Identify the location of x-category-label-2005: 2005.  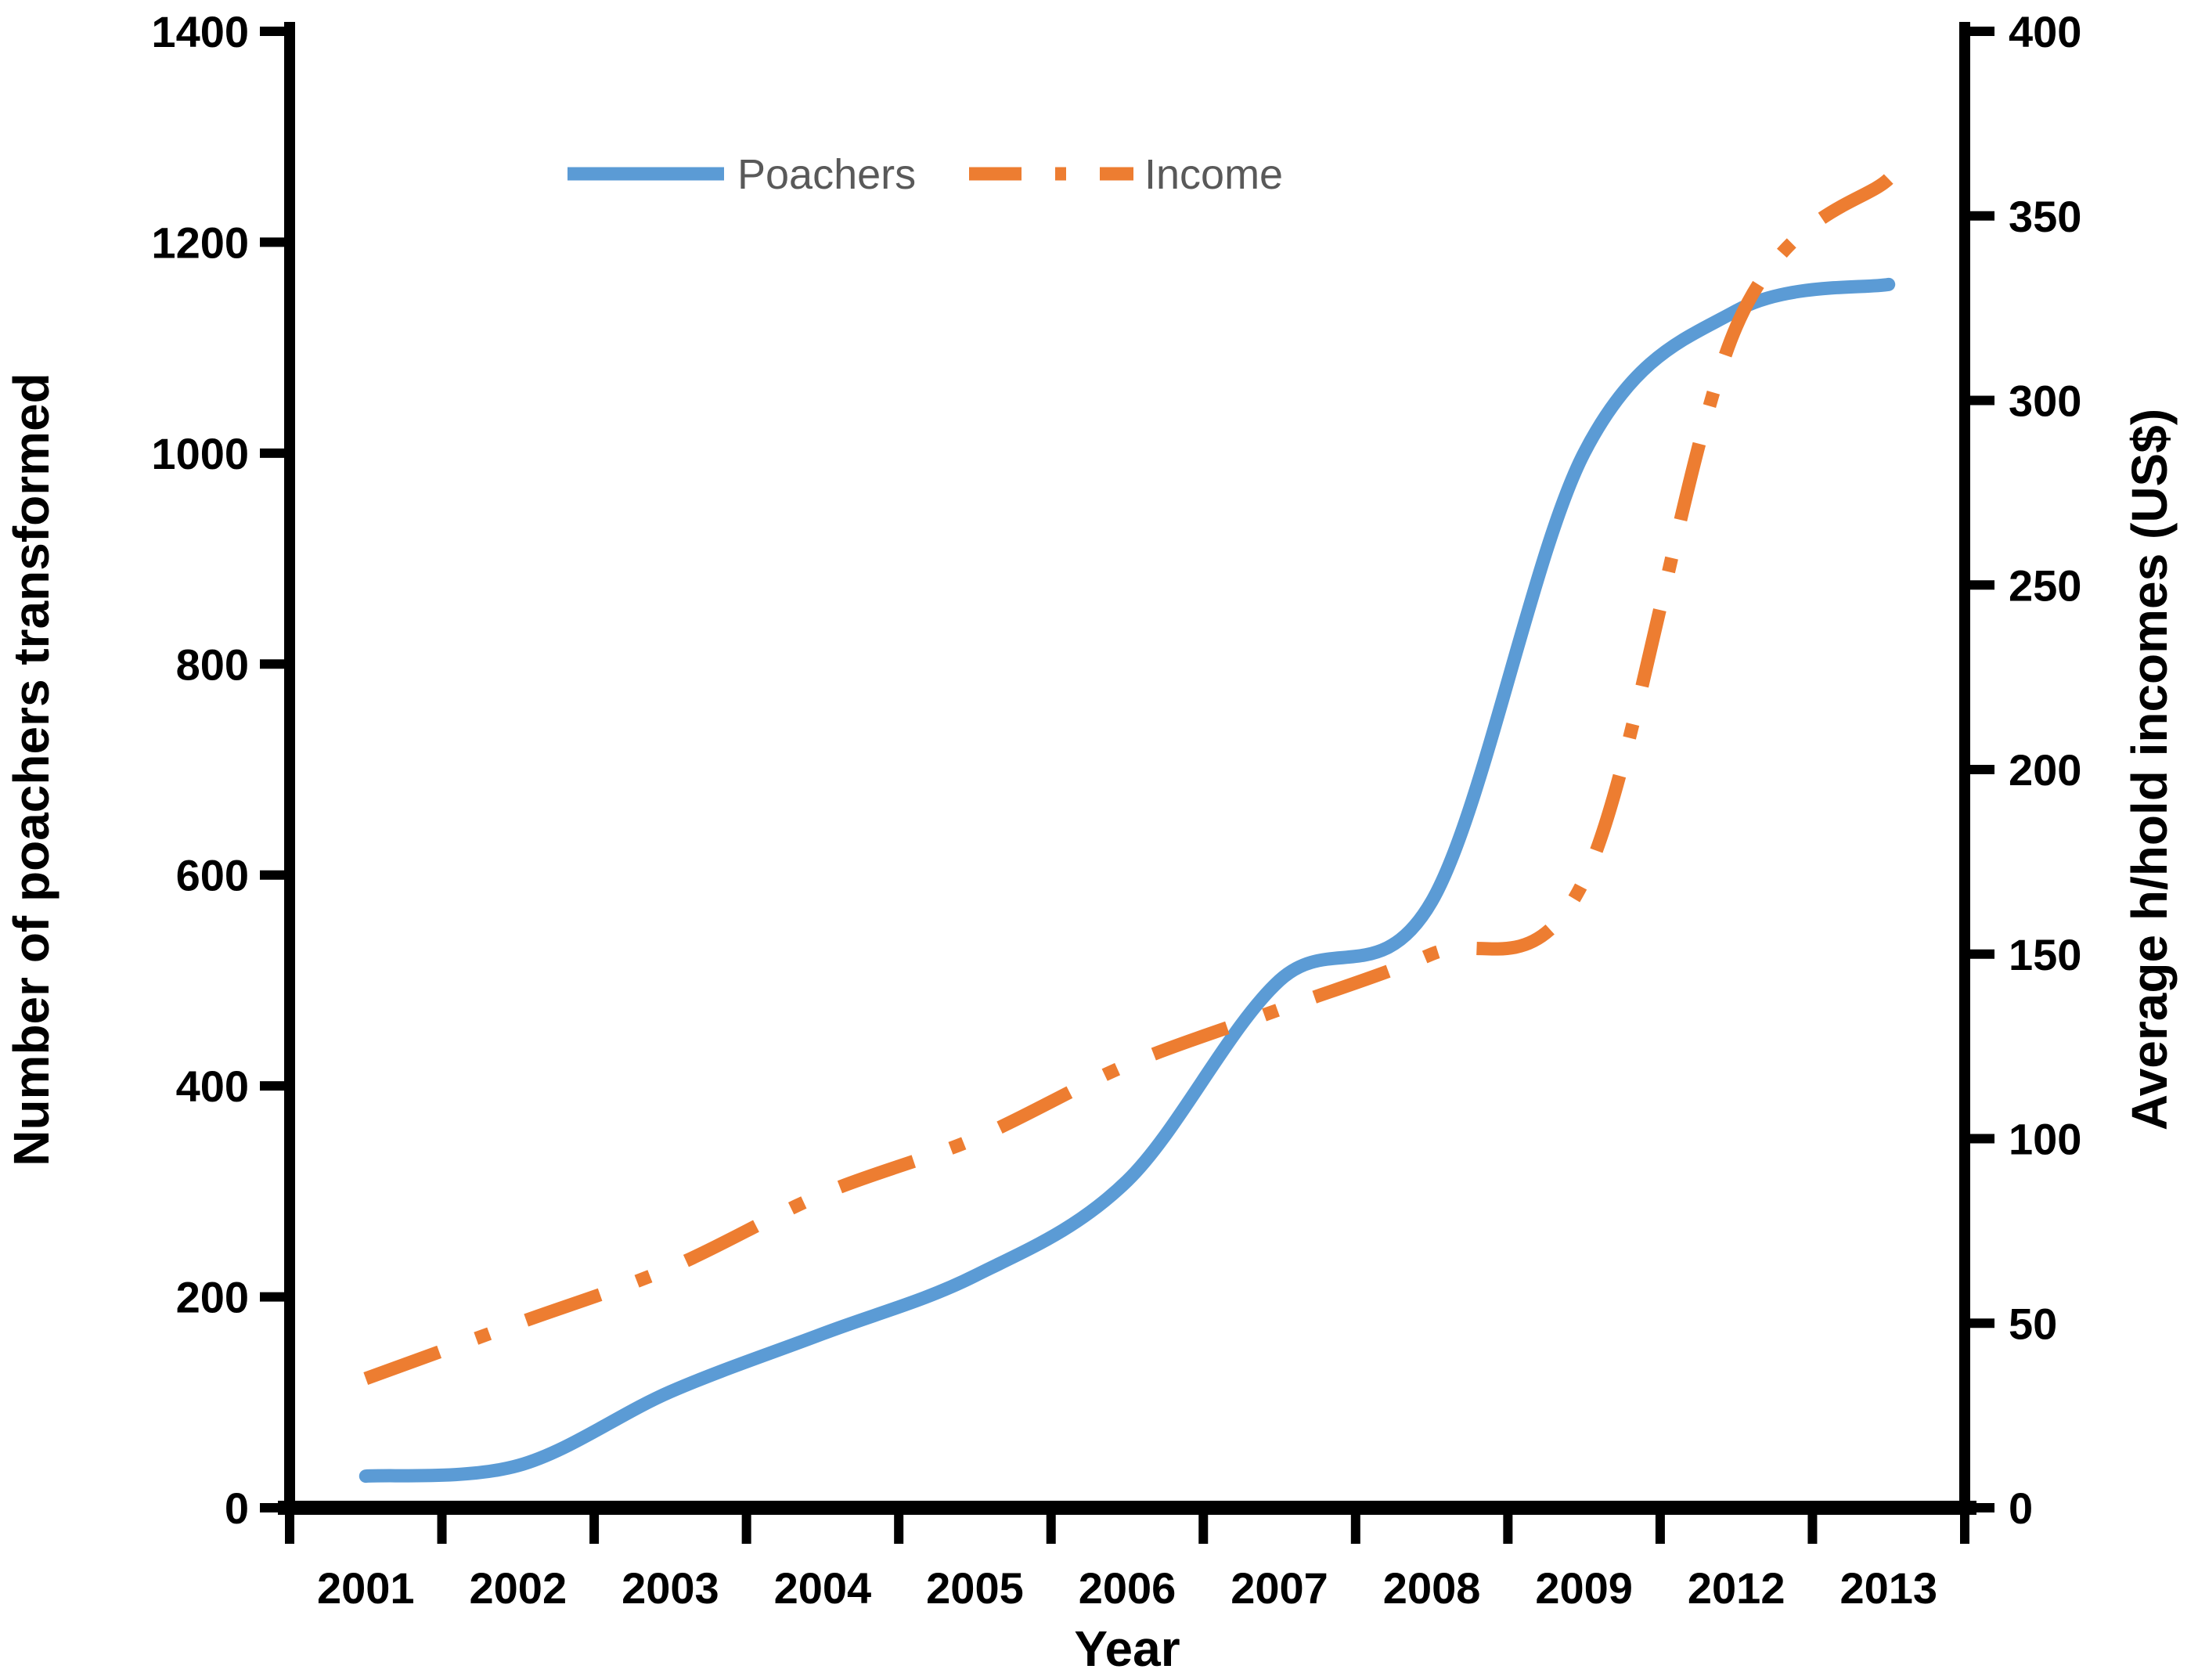
(975, 1588).